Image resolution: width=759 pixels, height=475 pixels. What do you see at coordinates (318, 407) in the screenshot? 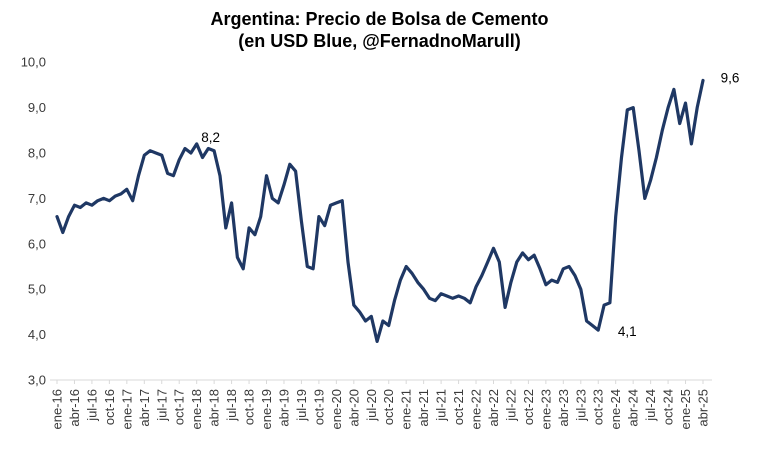
I see `x-axis-tick-label: oct-19` at bounding box center [318, 407].